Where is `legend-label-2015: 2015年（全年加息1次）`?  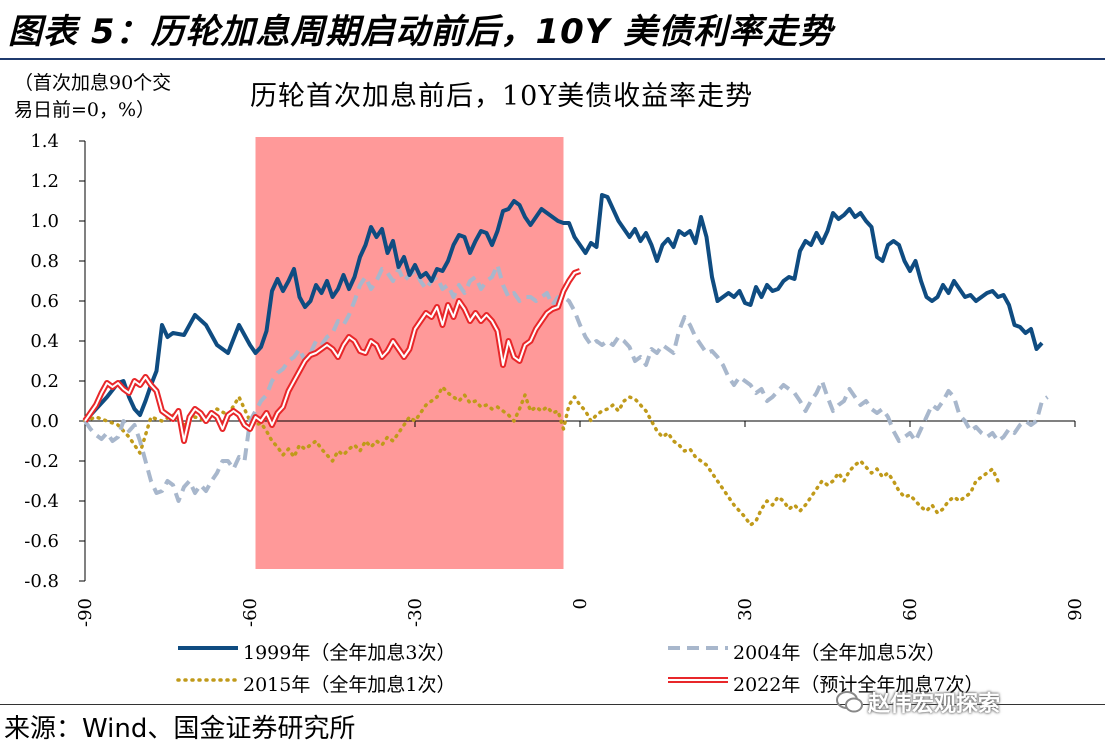 legend-label-2015: 2015年（全年加息1次） is located at coordinates (349, 685).